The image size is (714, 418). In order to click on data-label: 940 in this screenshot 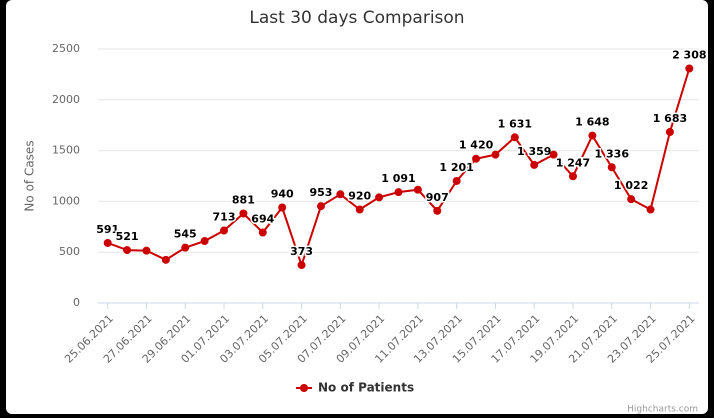, I will do `click(282, 193)`.